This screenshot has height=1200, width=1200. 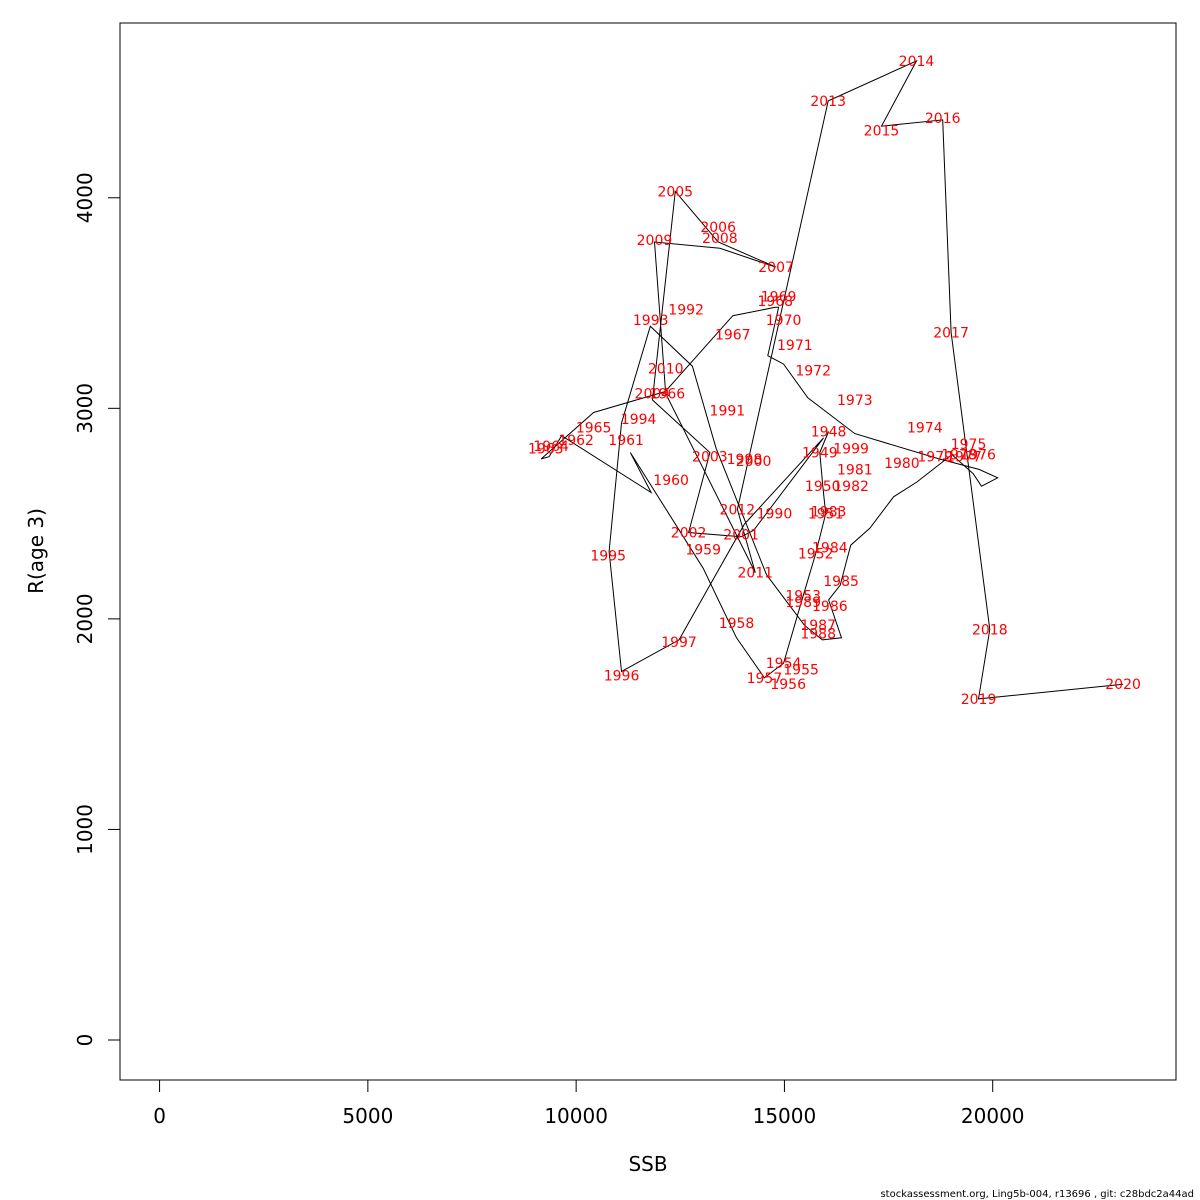 What do you see at coordinates (969, 445) in the screenshot?
I see `point-label-1975: 1975` at bounding box center [969, 445].